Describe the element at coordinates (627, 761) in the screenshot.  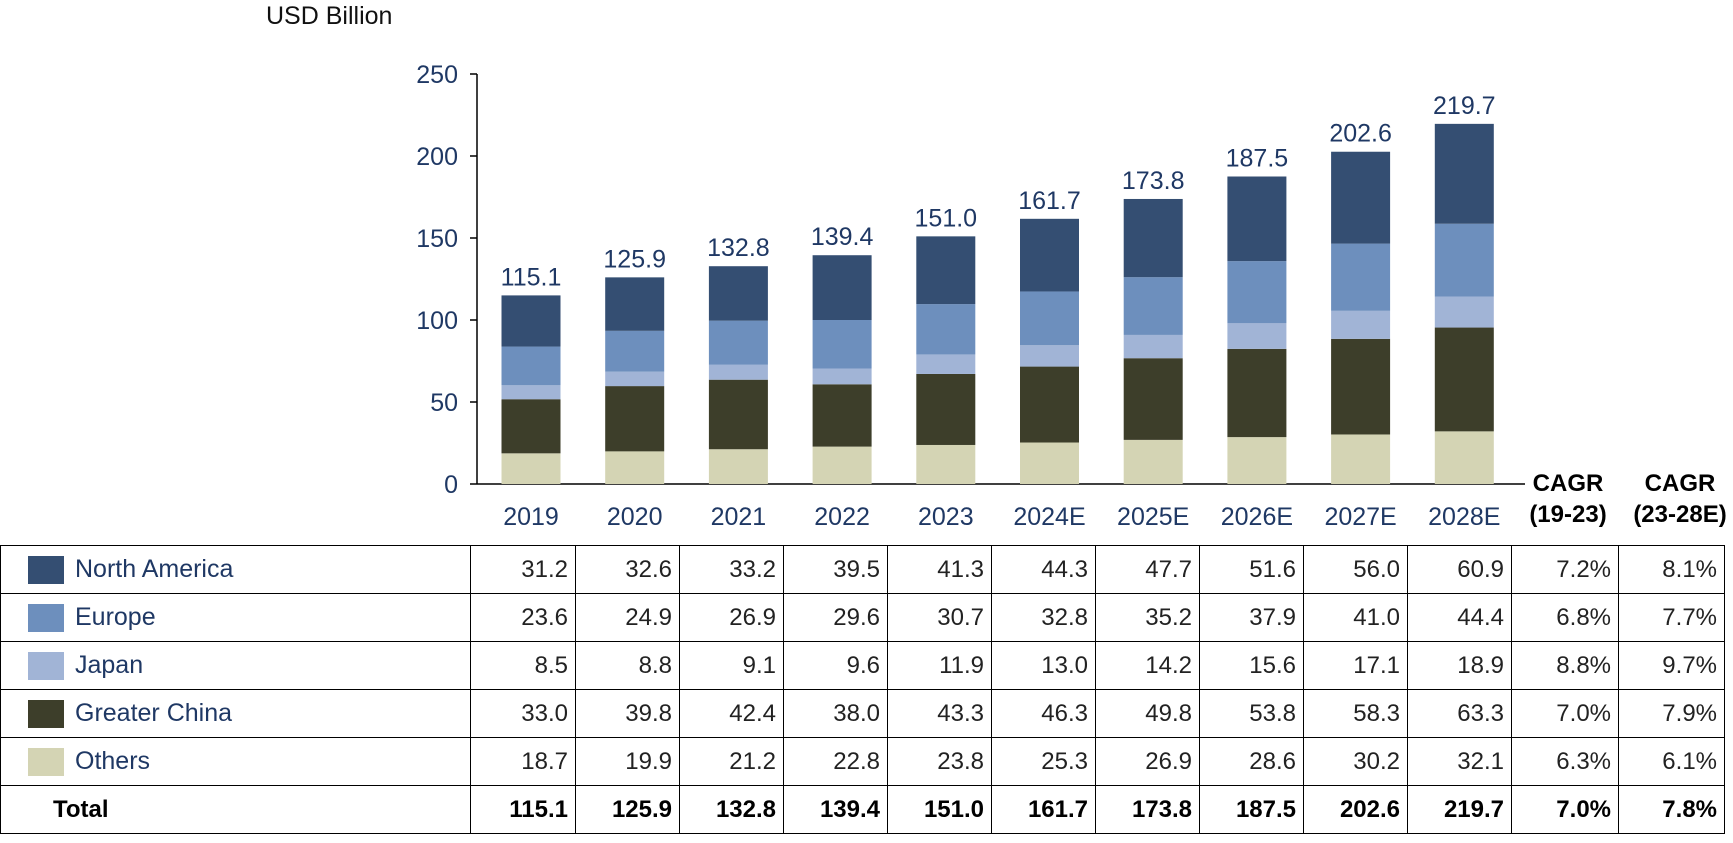
I see `value-cell: 19.9` at that location.